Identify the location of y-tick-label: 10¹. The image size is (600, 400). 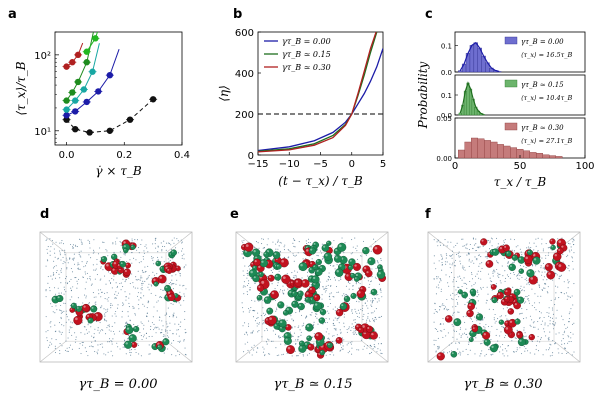
(42, 132).